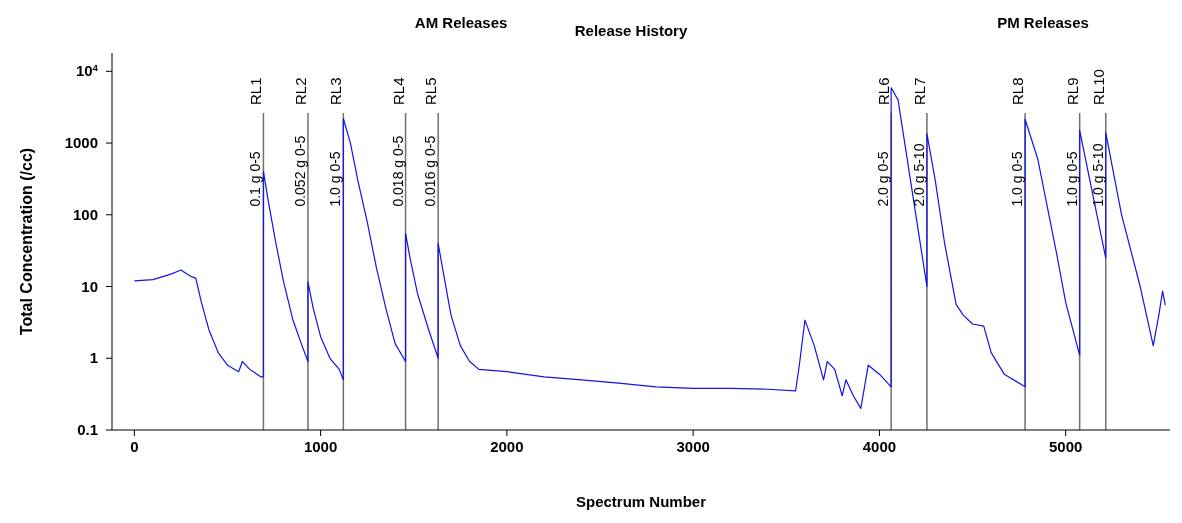 The image size is (1182, 523). What do you see at coordinates (255, 179) in the screenshot?
I see `annotation: 0.1 g 0-5` at bounding box center [255, 179].